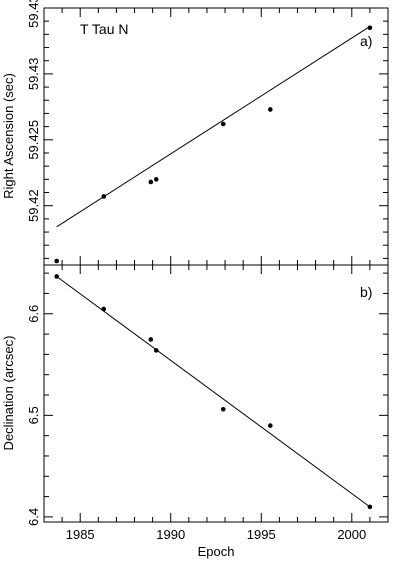  Describe the element at coordinates (366, 41) in the screenshot. I see `panel-a-label: a)` at that location.